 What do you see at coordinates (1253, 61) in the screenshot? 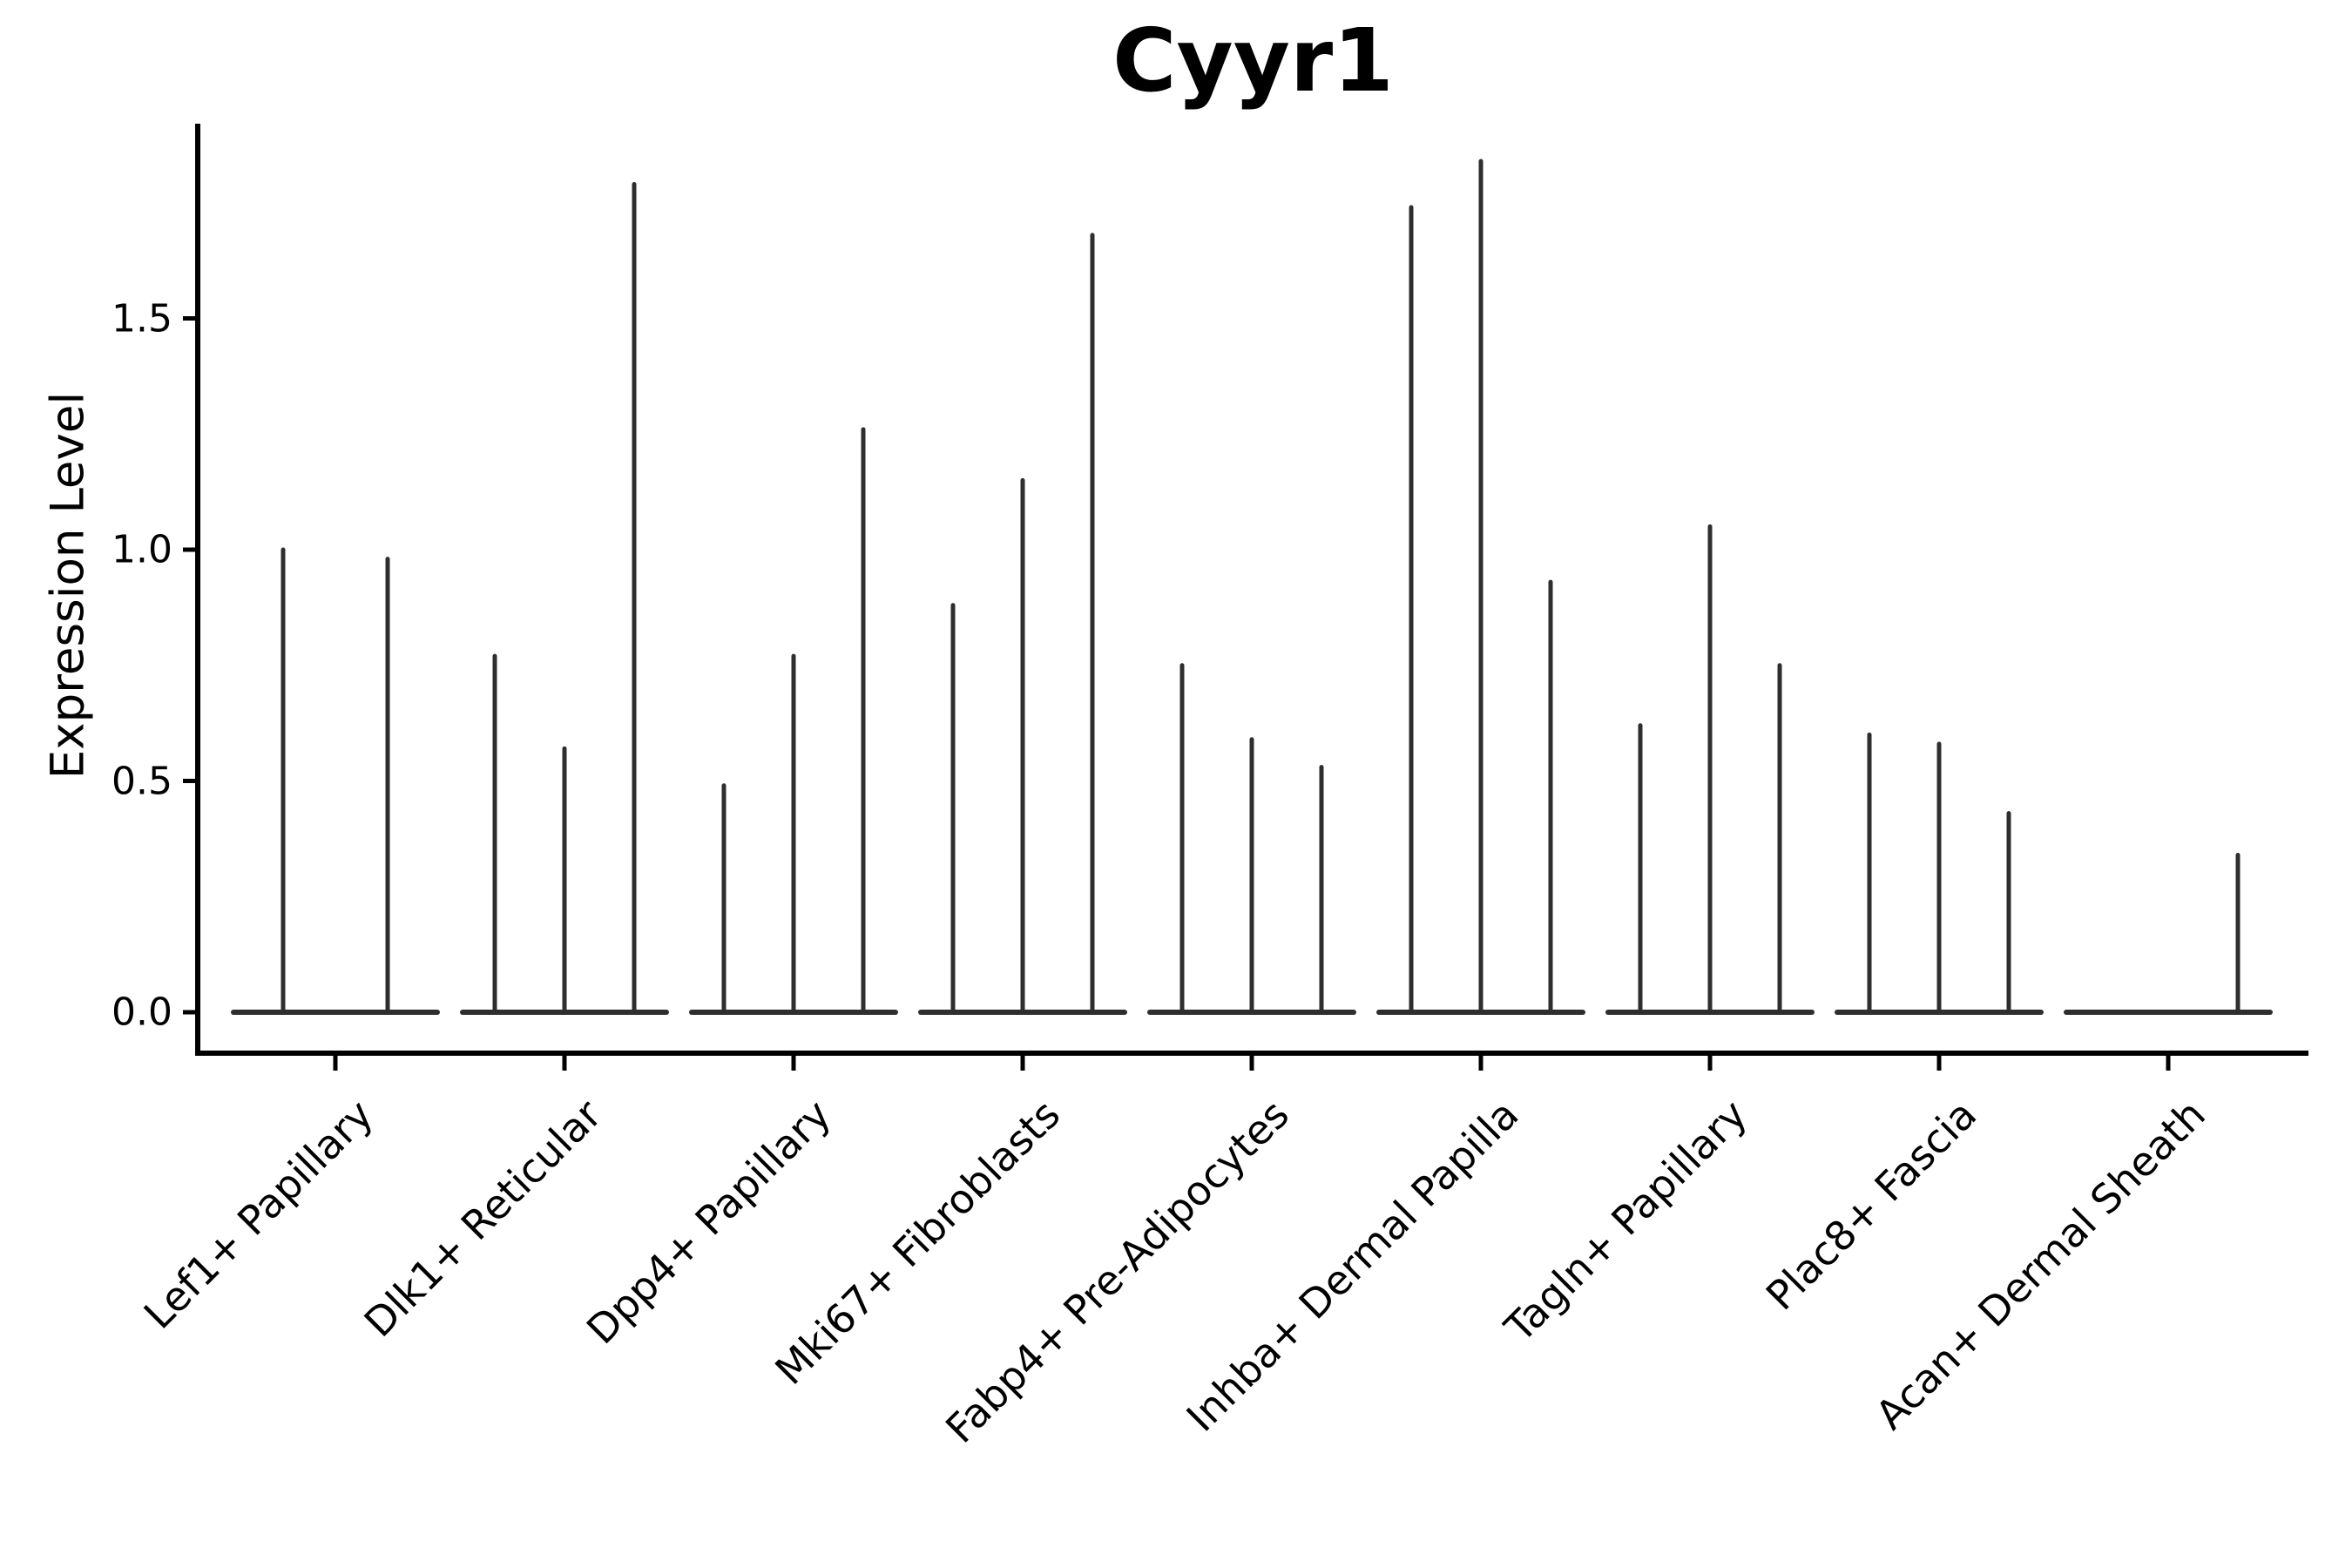
I see `chart-title: Cyyr1` at bounding box center [1253, 61].